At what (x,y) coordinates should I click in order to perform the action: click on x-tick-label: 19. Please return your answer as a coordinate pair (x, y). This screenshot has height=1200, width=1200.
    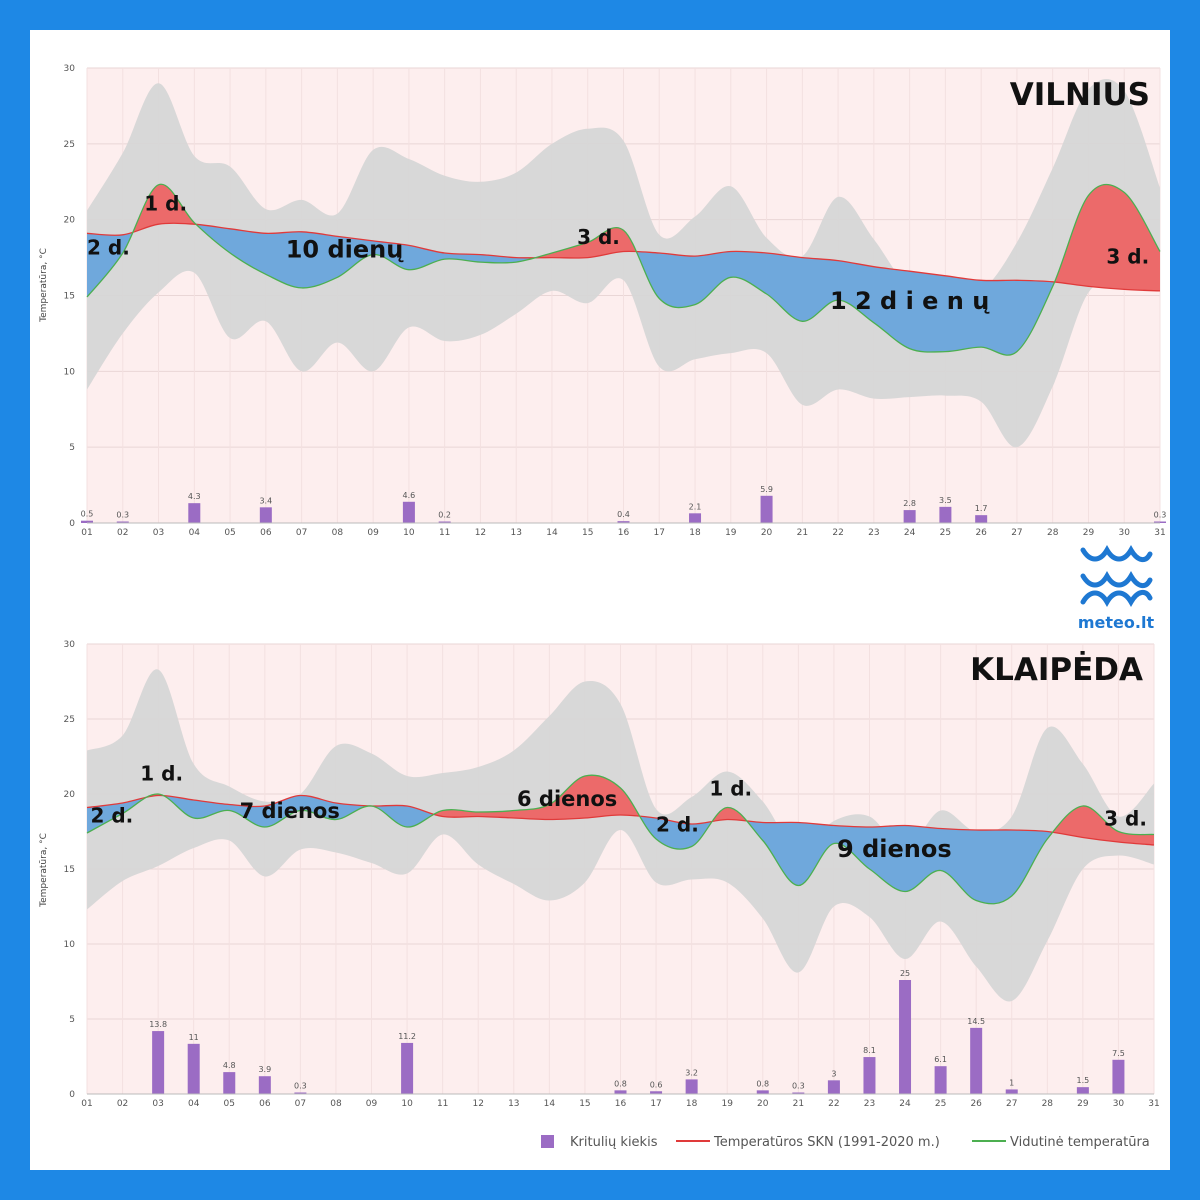
    Looking at the image, I should click on (727, 1104).